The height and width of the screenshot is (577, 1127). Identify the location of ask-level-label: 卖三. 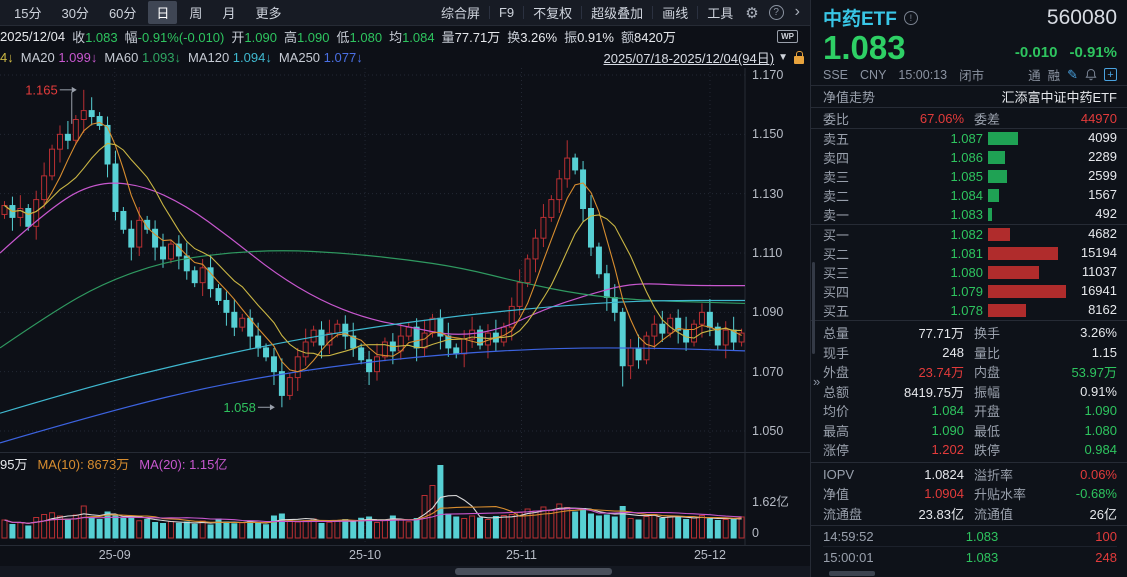
(836, 177).